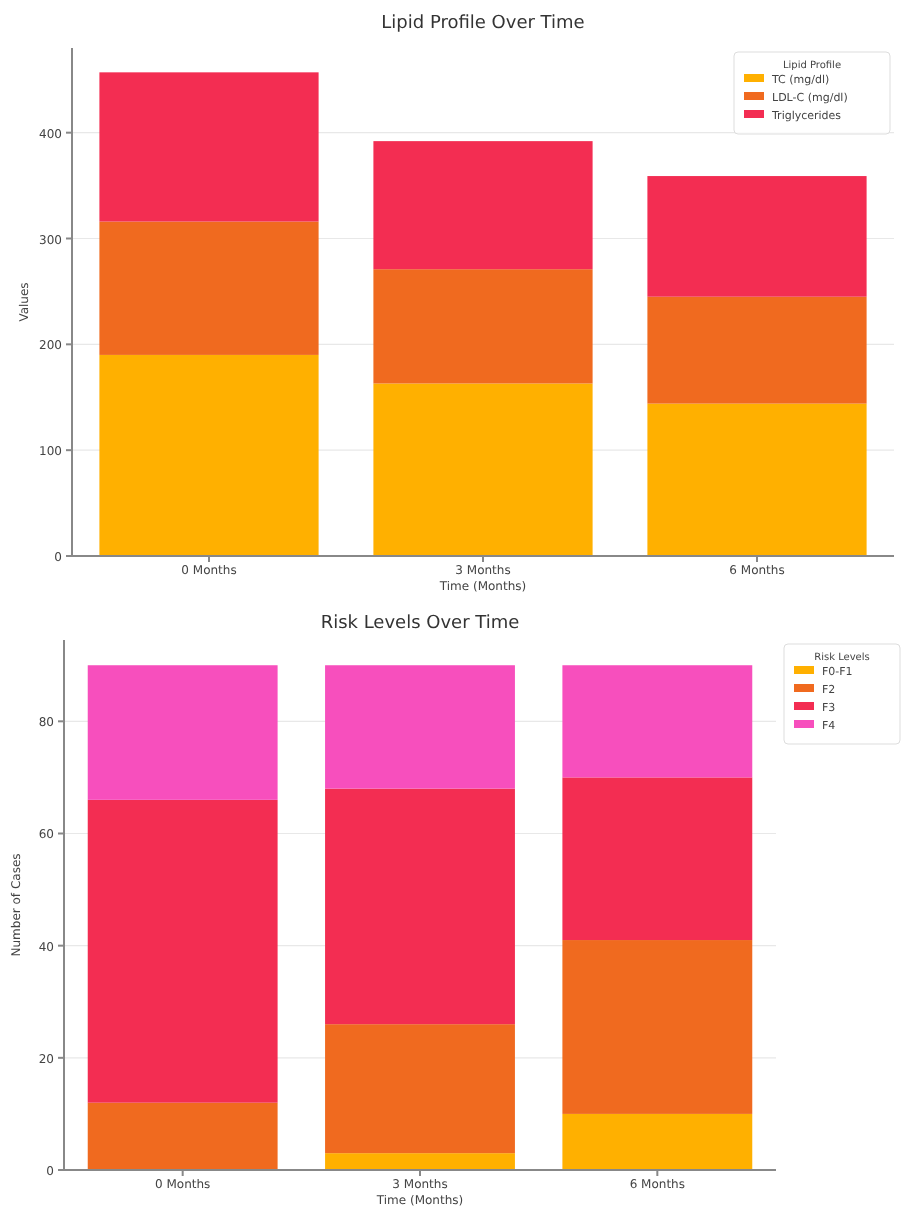 Image resolution: width=902 pixels, height=1210 pixels. Describe the element at coordinates (420, 624) in the screenshot. I see `chart-title: Risk Levels Over Time` at that location.